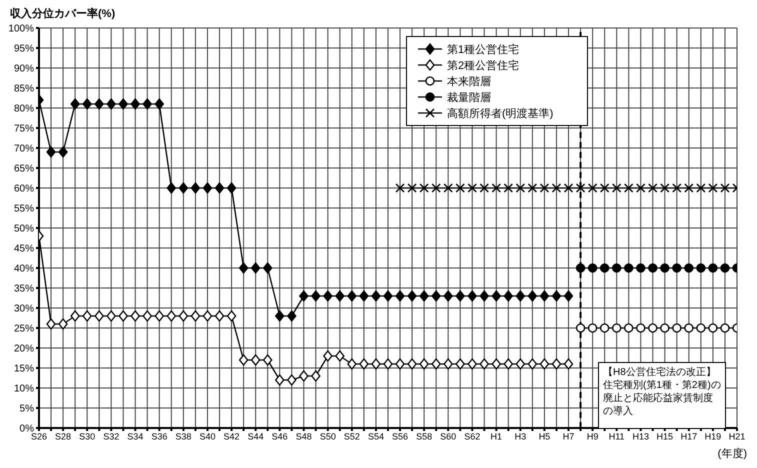 Image resolution: width=757 pixels, height=468 pixels. Describe the element at coordinates (183, 436) in the screenshot. I see `x-tick-label: S38` at that location.